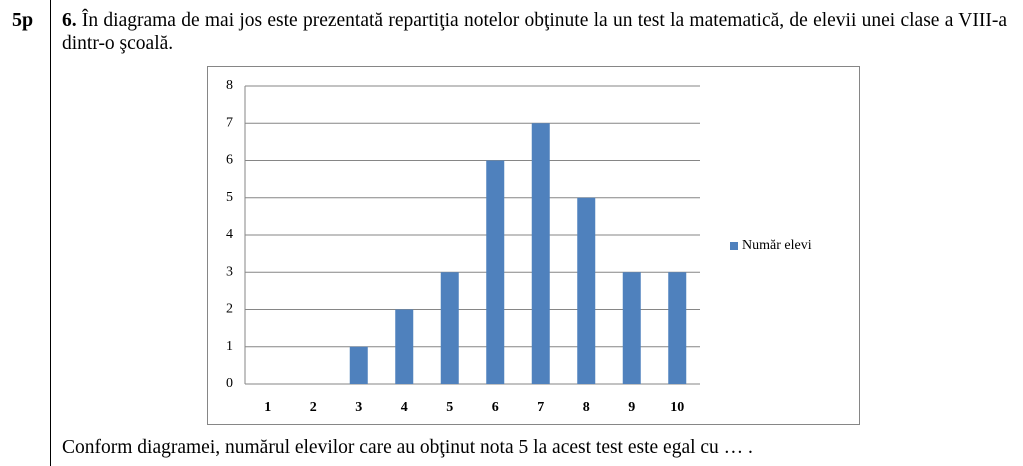 The width and height of the screenshot is (1023, 466). I want to click on x-tick-label: 6, so click(495, 407).